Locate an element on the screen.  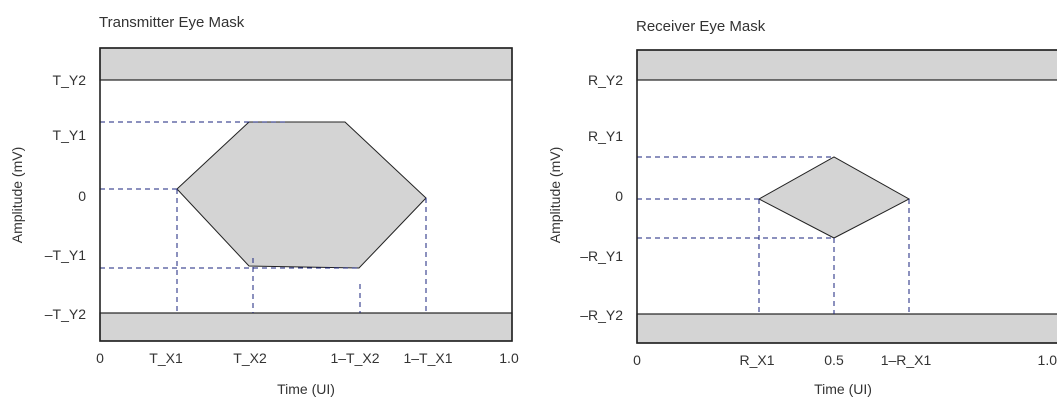
y-tick-t-y2: T_Y2 is located at coordinates (70, 80).